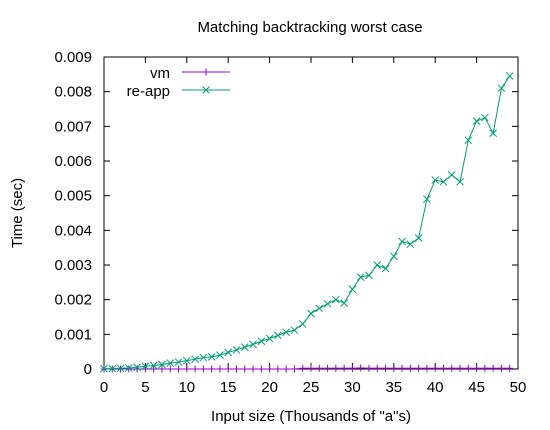  What do you see at coordinates (73, 265) in the screenshot?
I see `y-tick-label: 0.003` at bounding box center [73, 265].